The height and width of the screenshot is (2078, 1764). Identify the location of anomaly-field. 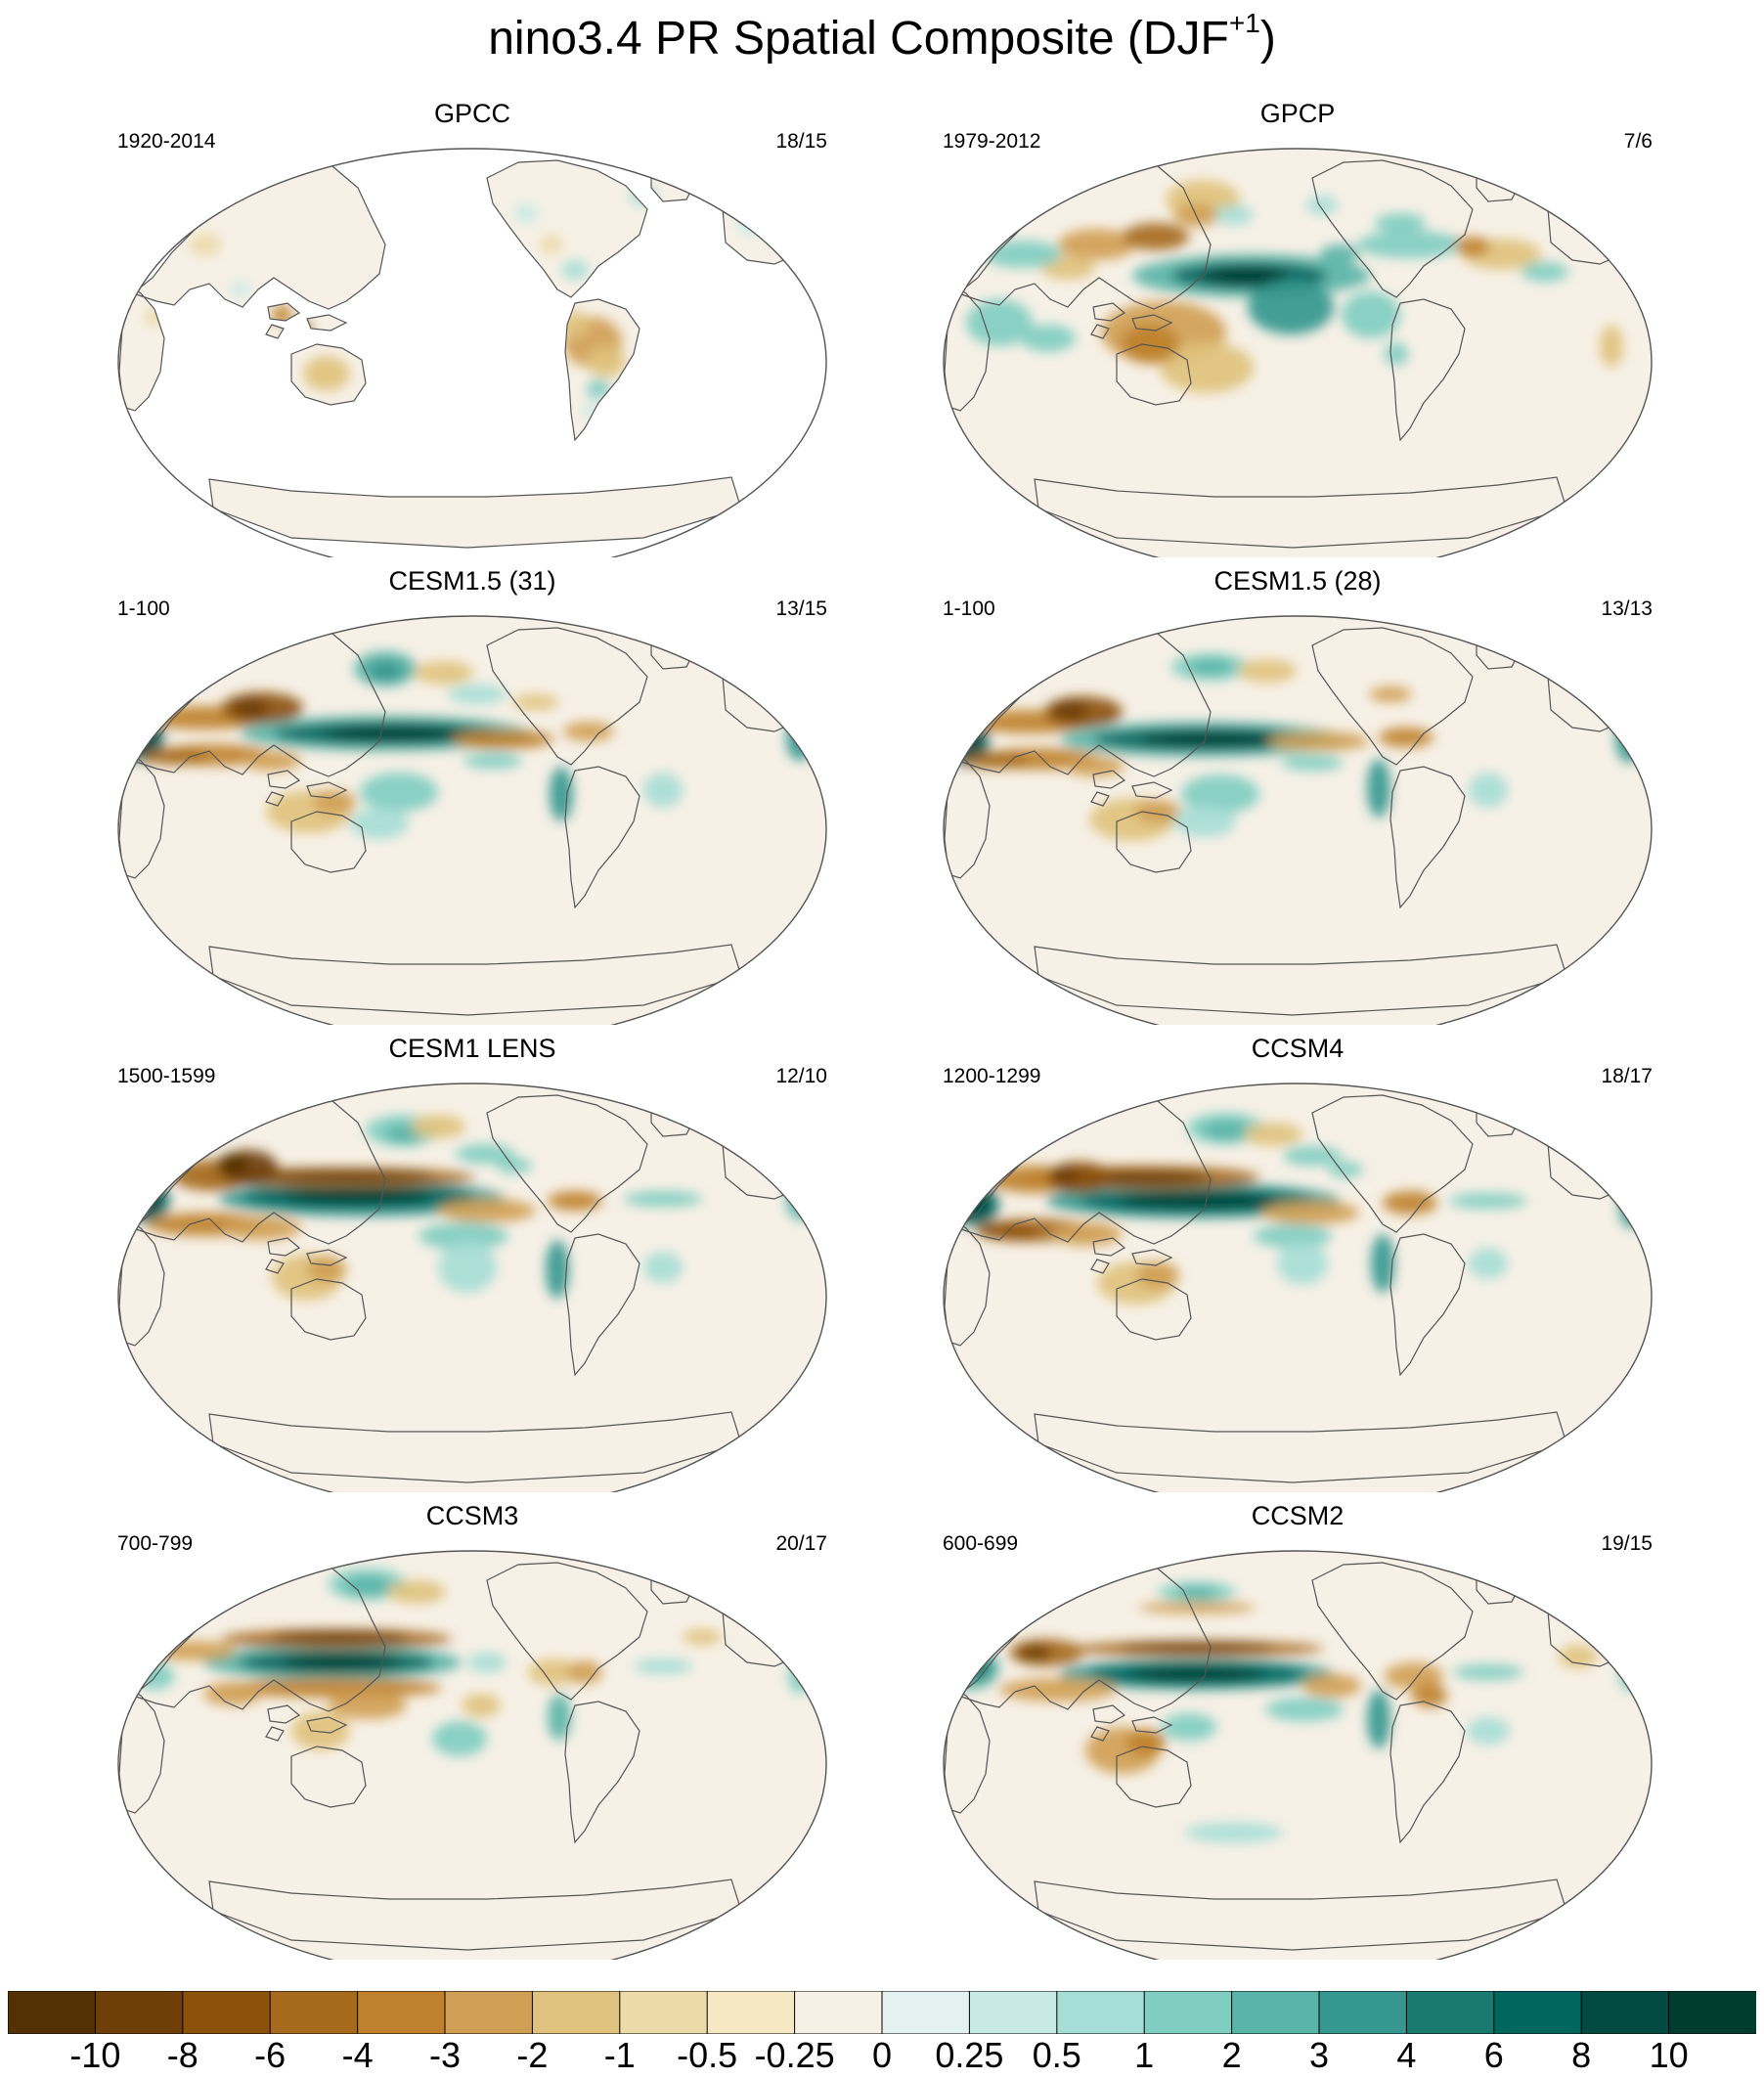
(473, 1662).